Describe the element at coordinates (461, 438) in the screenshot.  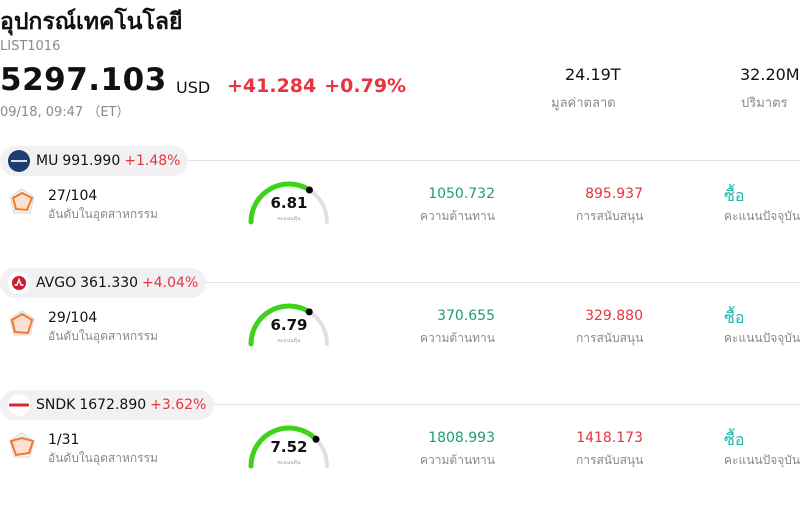
I see `resistance-value: 1808.993` at that location.